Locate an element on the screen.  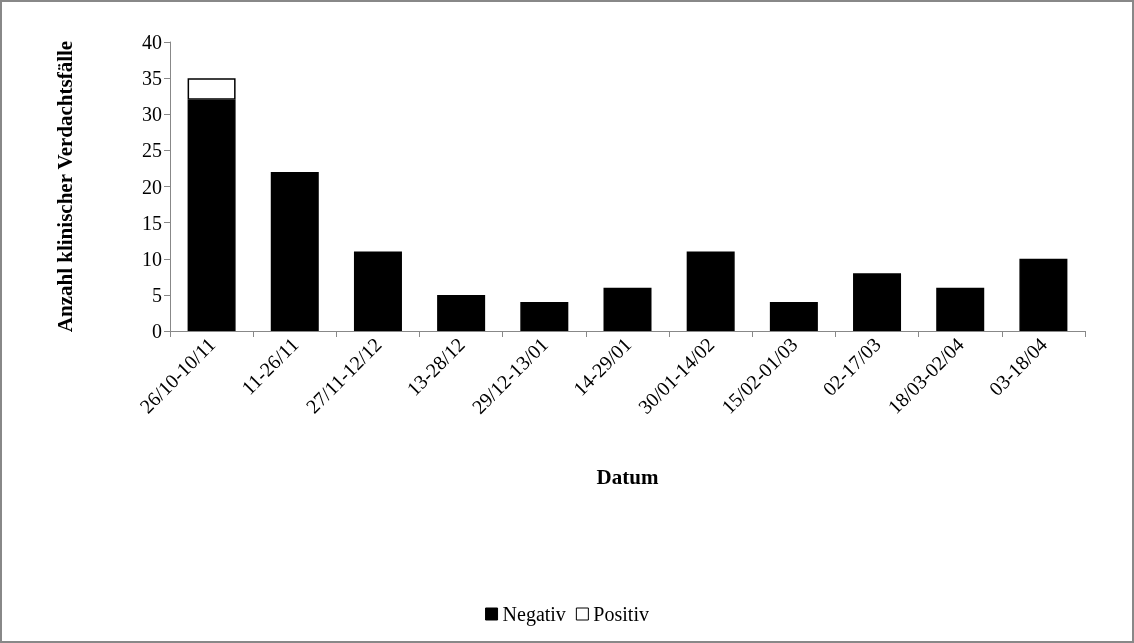
y-tick-label: 0 is located at coordinates (157, 331).